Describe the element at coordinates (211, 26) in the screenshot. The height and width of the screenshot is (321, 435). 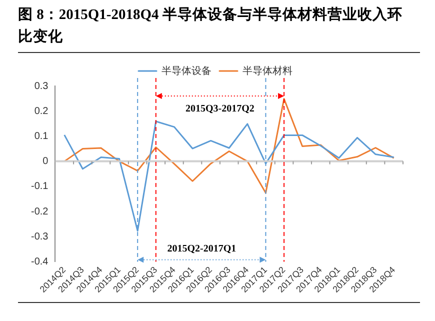
I see `chart-title: 图 8：2015Q1-2018Q4 半导体设备与半导体材料营业收入环比变化` at that location.